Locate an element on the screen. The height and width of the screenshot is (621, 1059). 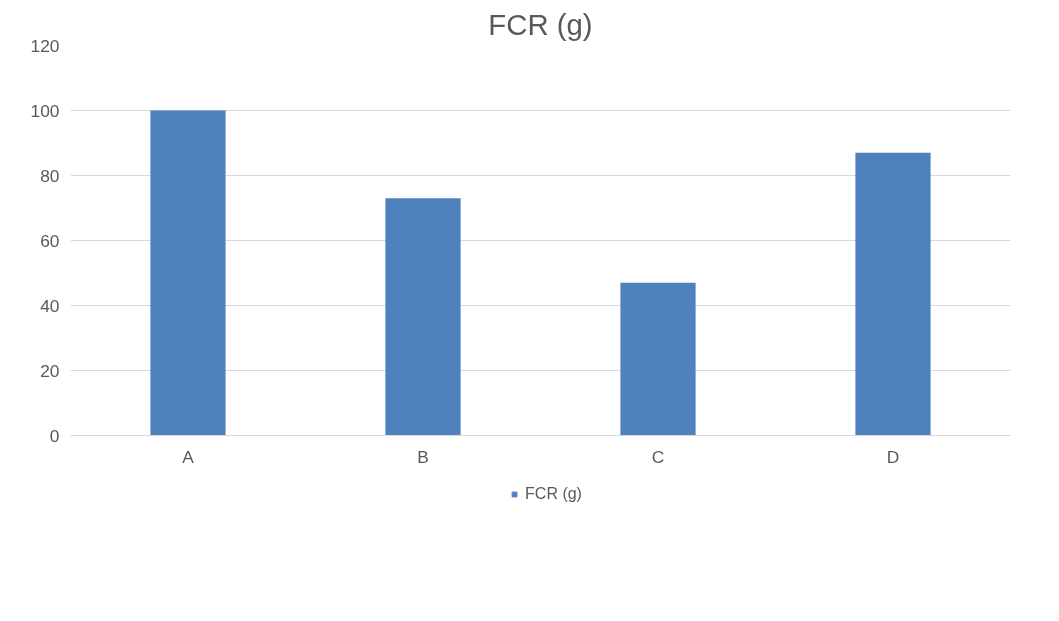
legend-label: FCR (g) is located at coordinates (553, 494).